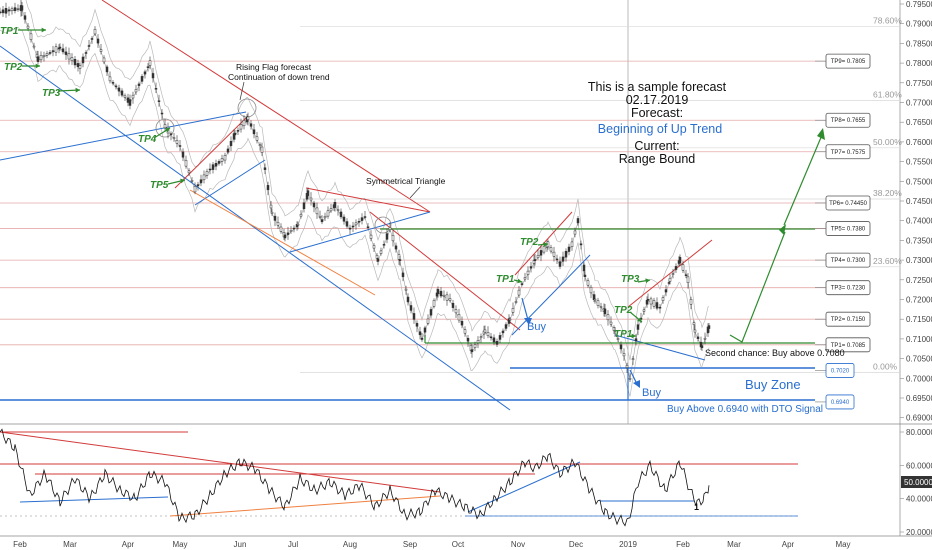  Describe the element at coordinates (651, 393) in the screenshot. I see `buy-label-2: Buy` at that location.